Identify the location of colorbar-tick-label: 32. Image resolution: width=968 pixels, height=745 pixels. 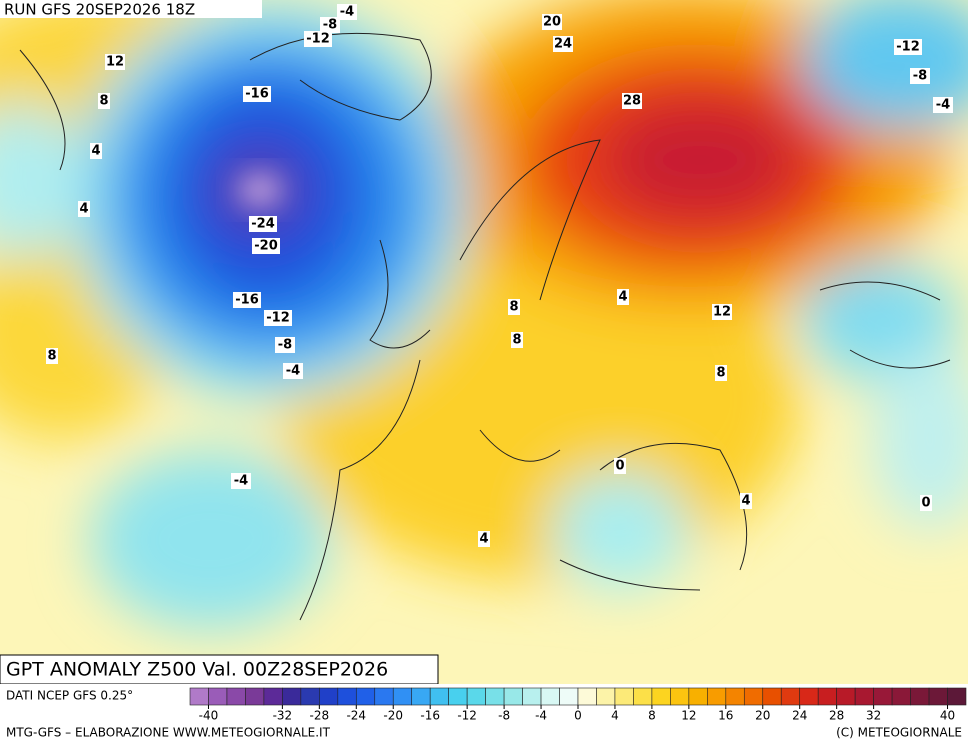
(873, 716).